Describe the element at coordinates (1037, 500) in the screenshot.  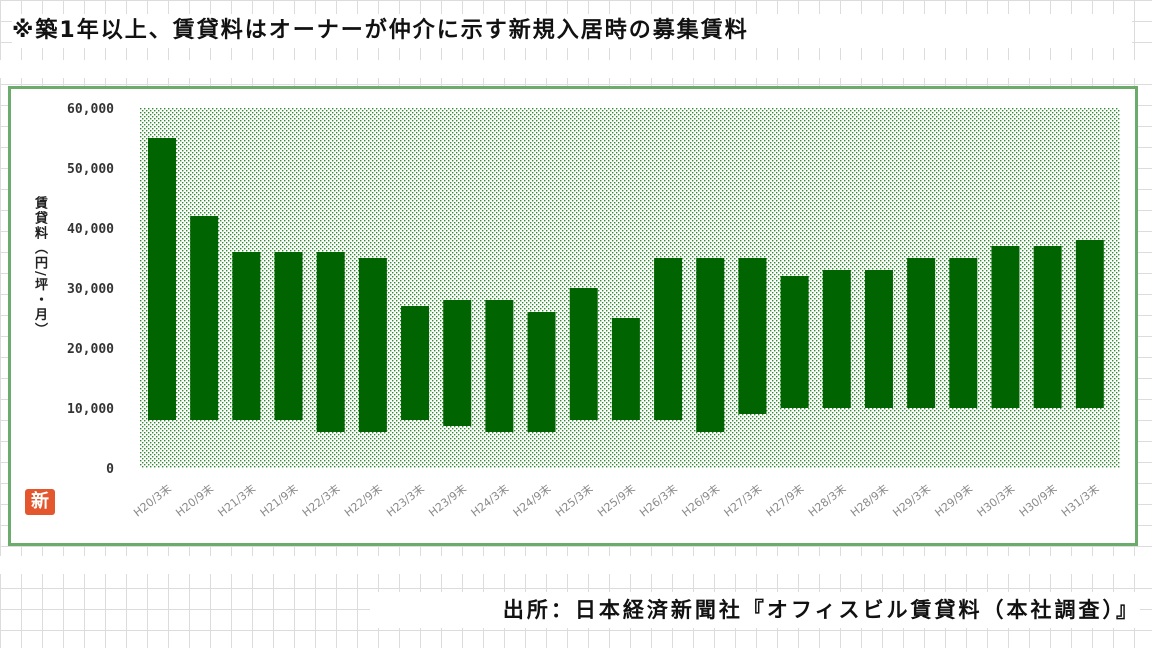
I see `x-tick-label: H30/9末` at that location.